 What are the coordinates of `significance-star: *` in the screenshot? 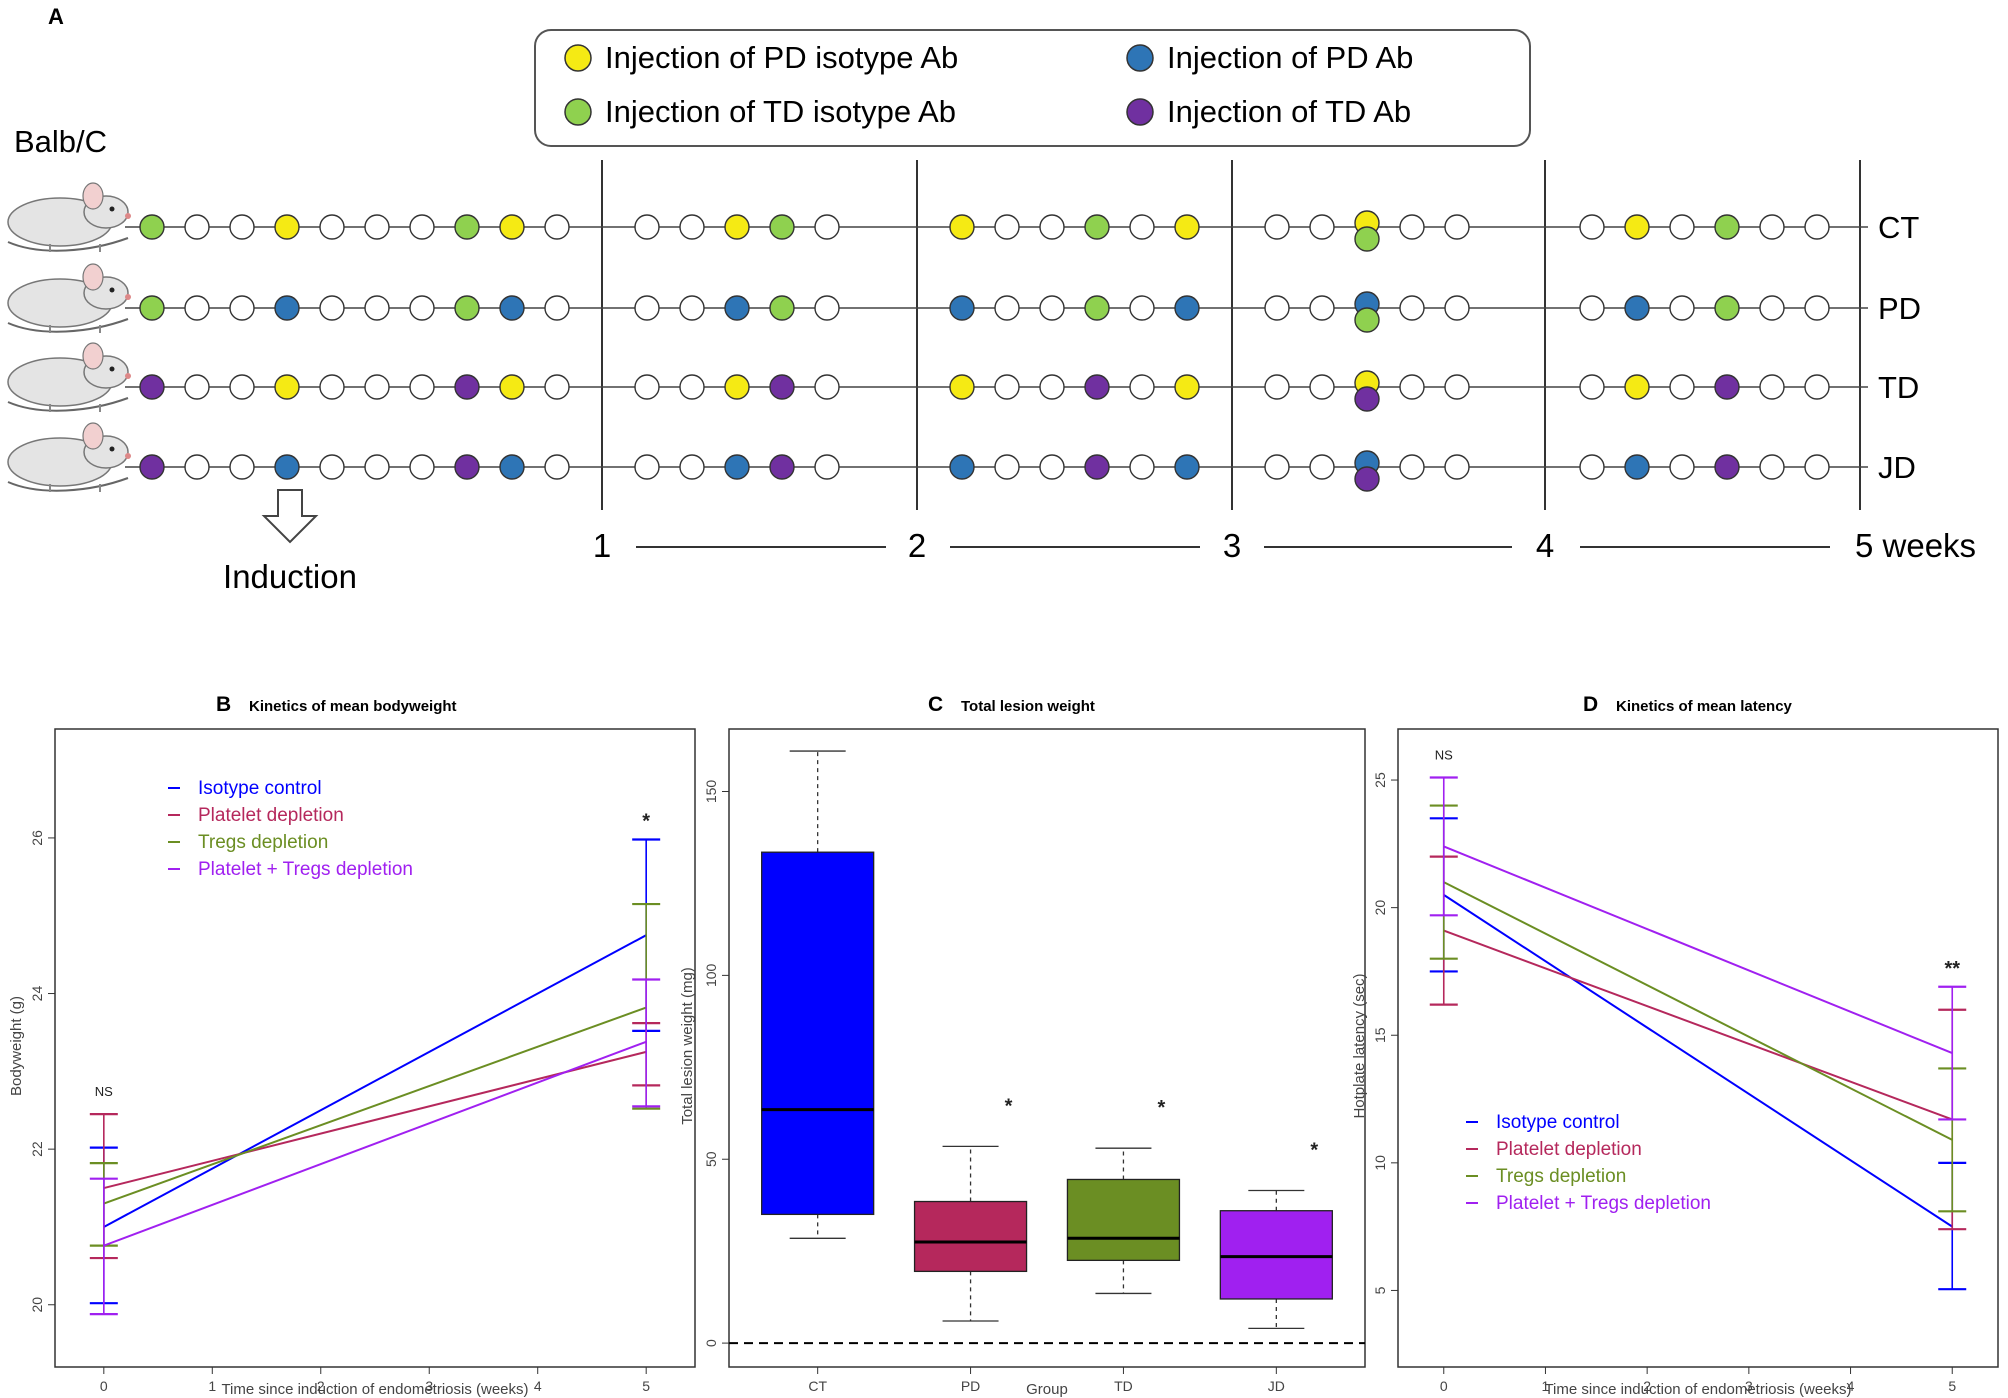 It's located at (1162, 1108).